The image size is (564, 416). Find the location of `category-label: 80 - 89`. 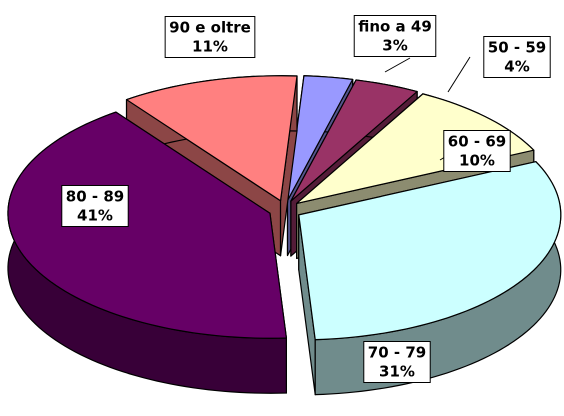

category-label: 80 - 89 is located at coordinates (95, 197).